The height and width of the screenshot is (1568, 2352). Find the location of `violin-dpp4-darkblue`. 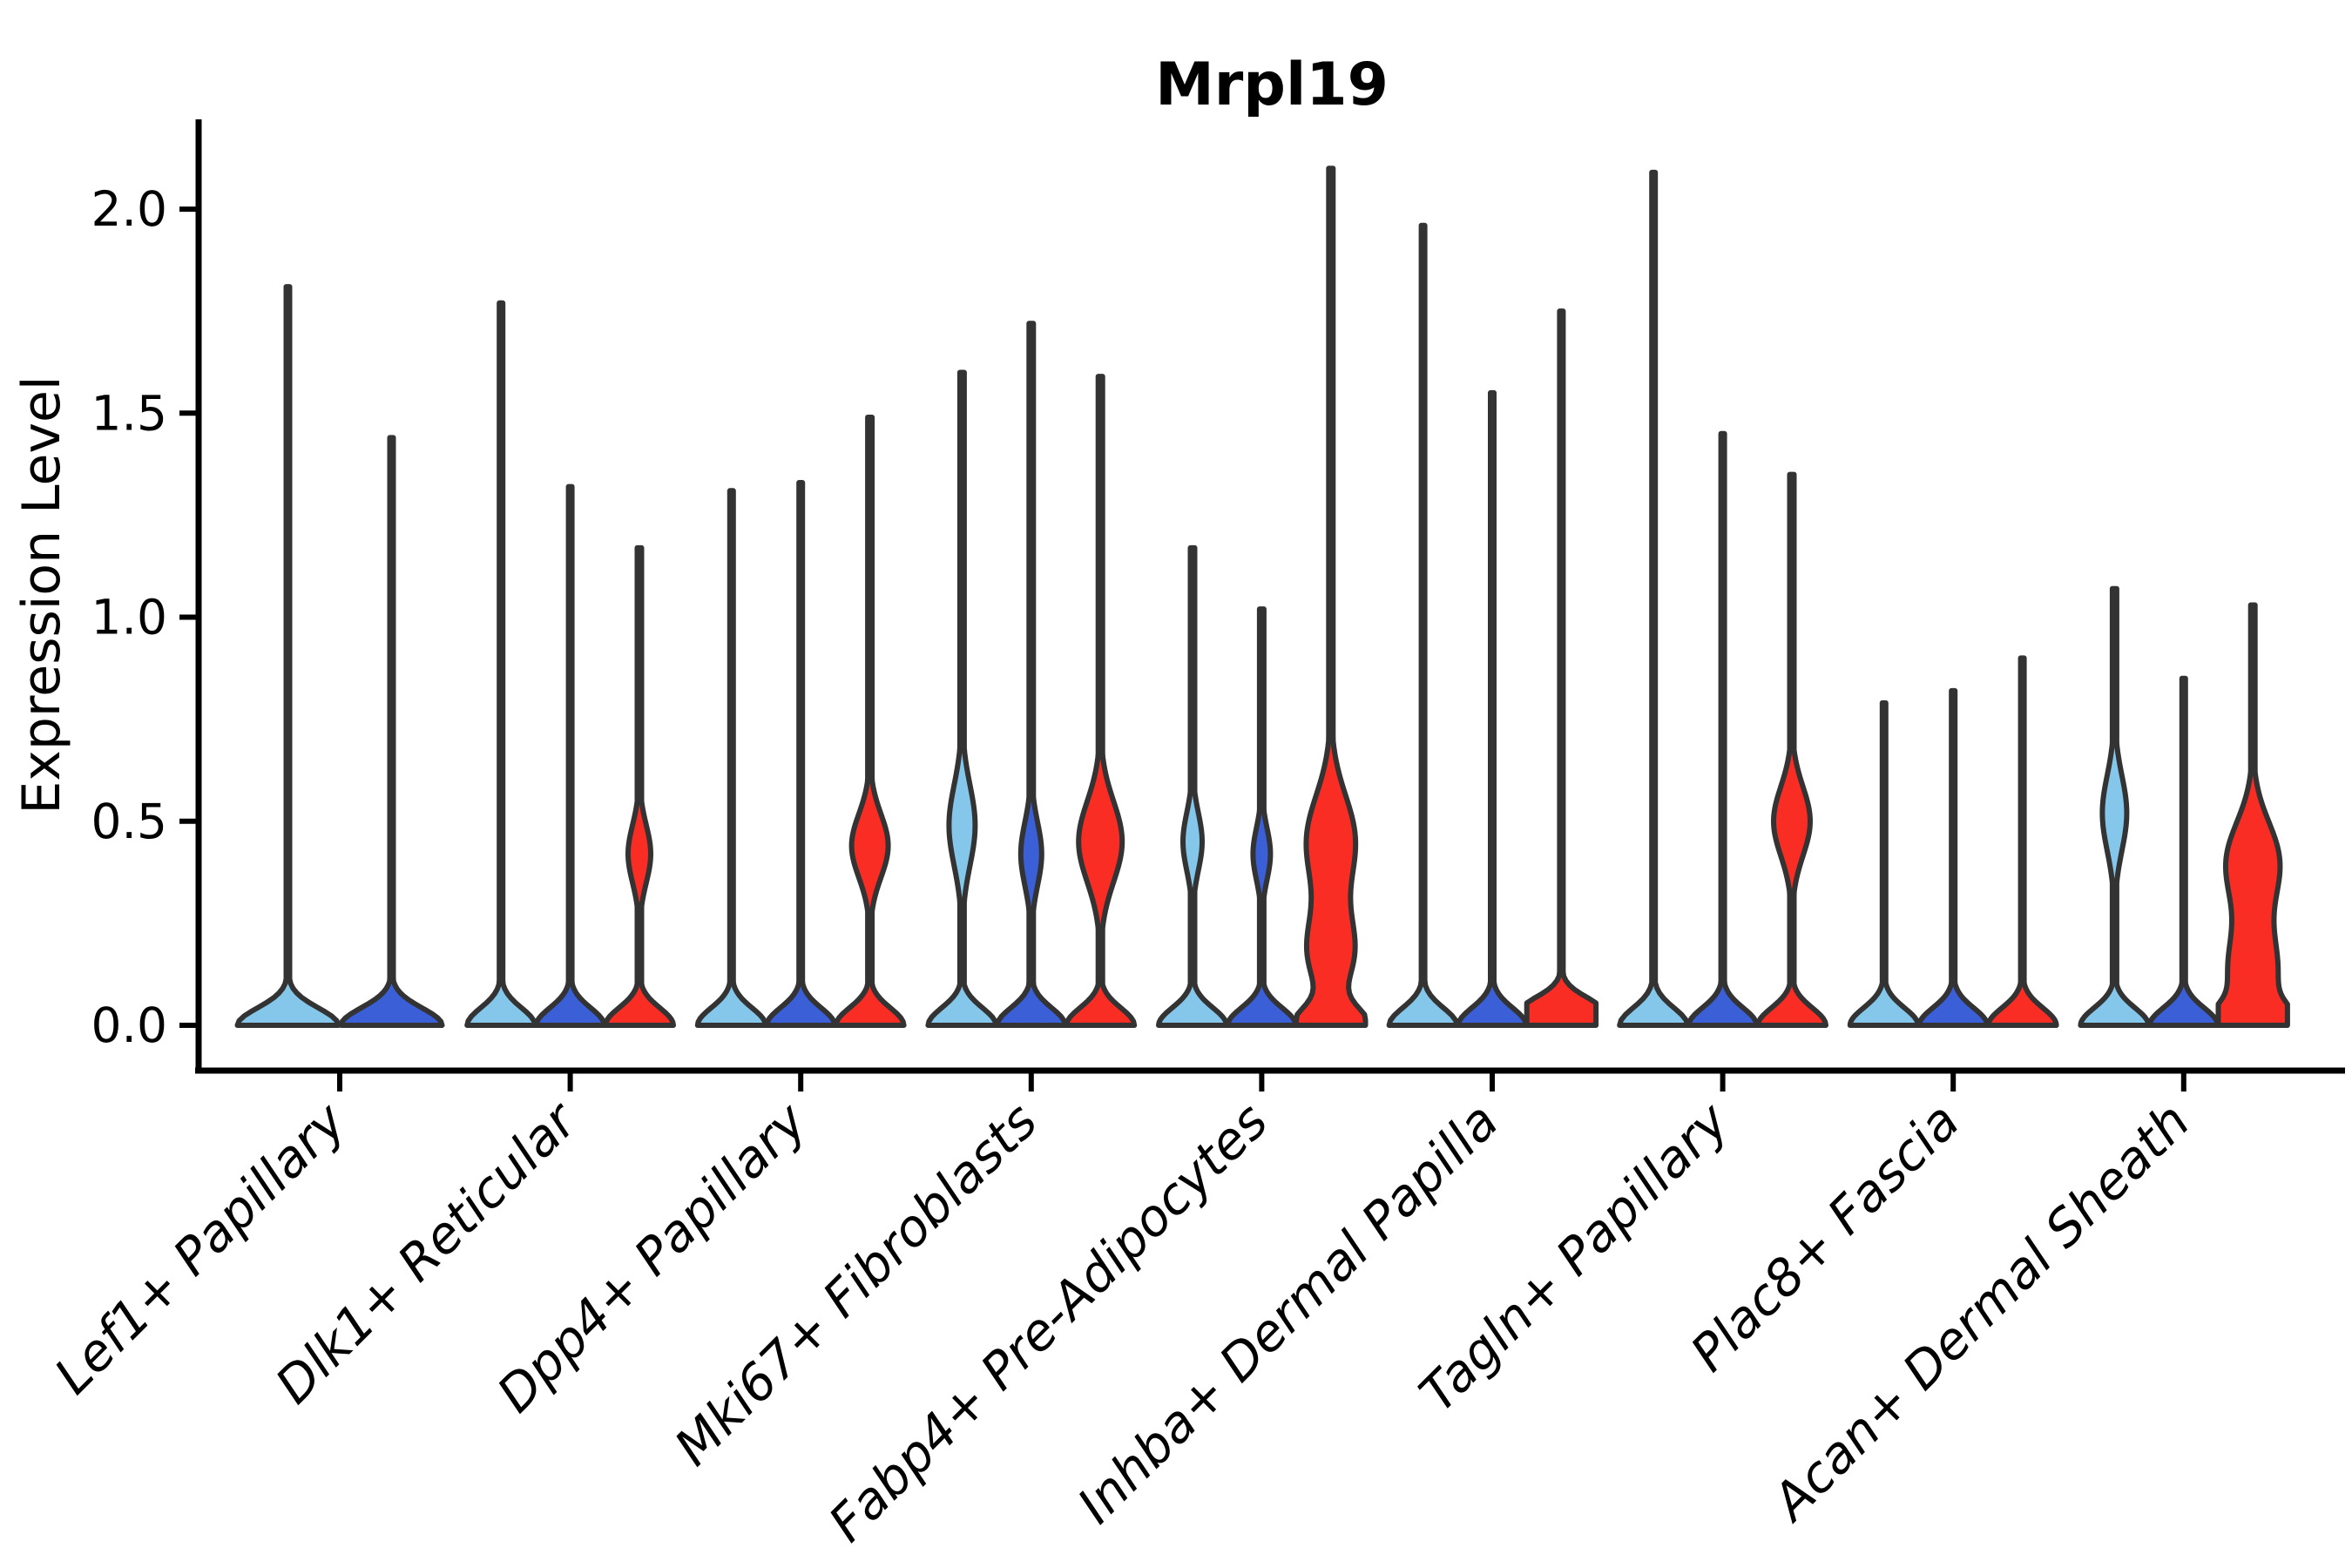

violin-dpp4-darkblue is located at coordinates (801, 753).